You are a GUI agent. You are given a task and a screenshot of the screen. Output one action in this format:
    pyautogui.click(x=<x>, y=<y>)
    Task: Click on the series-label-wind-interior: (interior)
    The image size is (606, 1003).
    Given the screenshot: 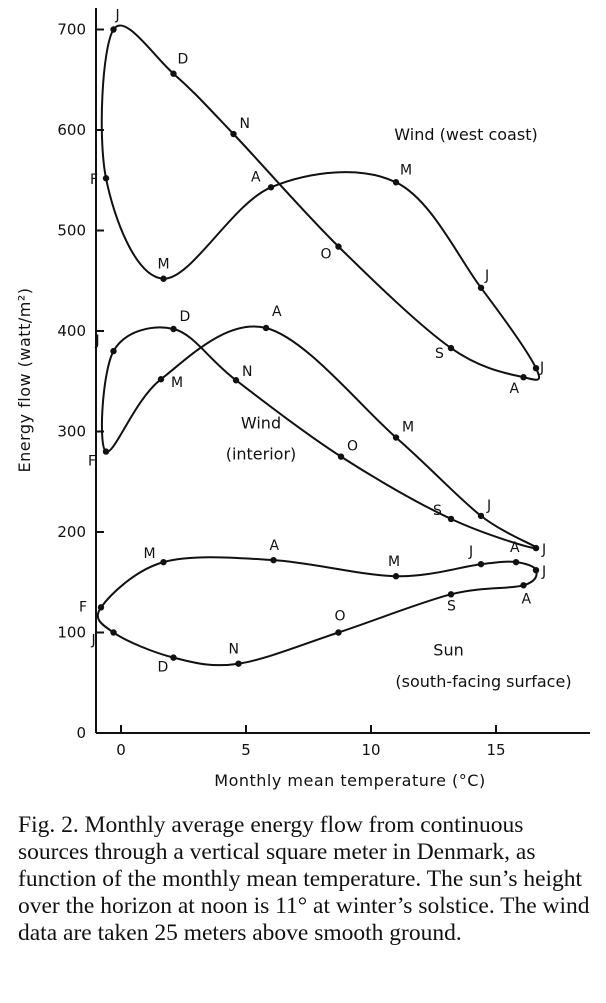 What is the action you would take?
    pyautogui.click(x=261, y=454)
    